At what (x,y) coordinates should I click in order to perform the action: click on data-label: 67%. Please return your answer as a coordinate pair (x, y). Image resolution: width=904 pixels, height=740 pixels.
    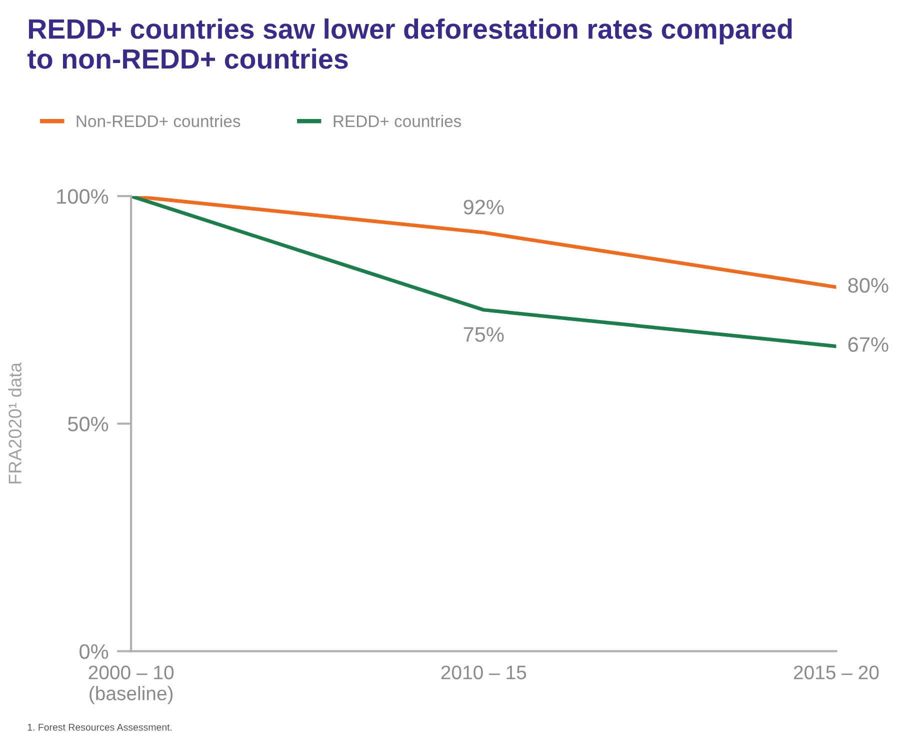
    Looking at the image, I should click on (868, 344).